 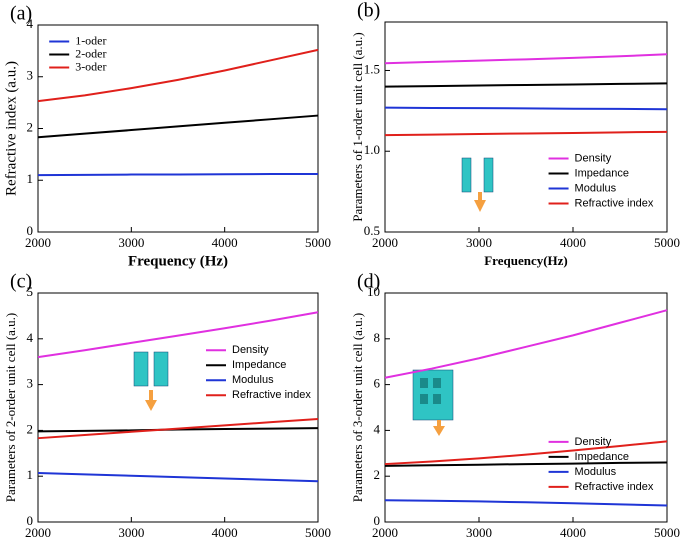 What do you see at coordinates (372, 230) in the screenshot?
I see `y-tick-label: 0.5` at bounding box center [372, 230].